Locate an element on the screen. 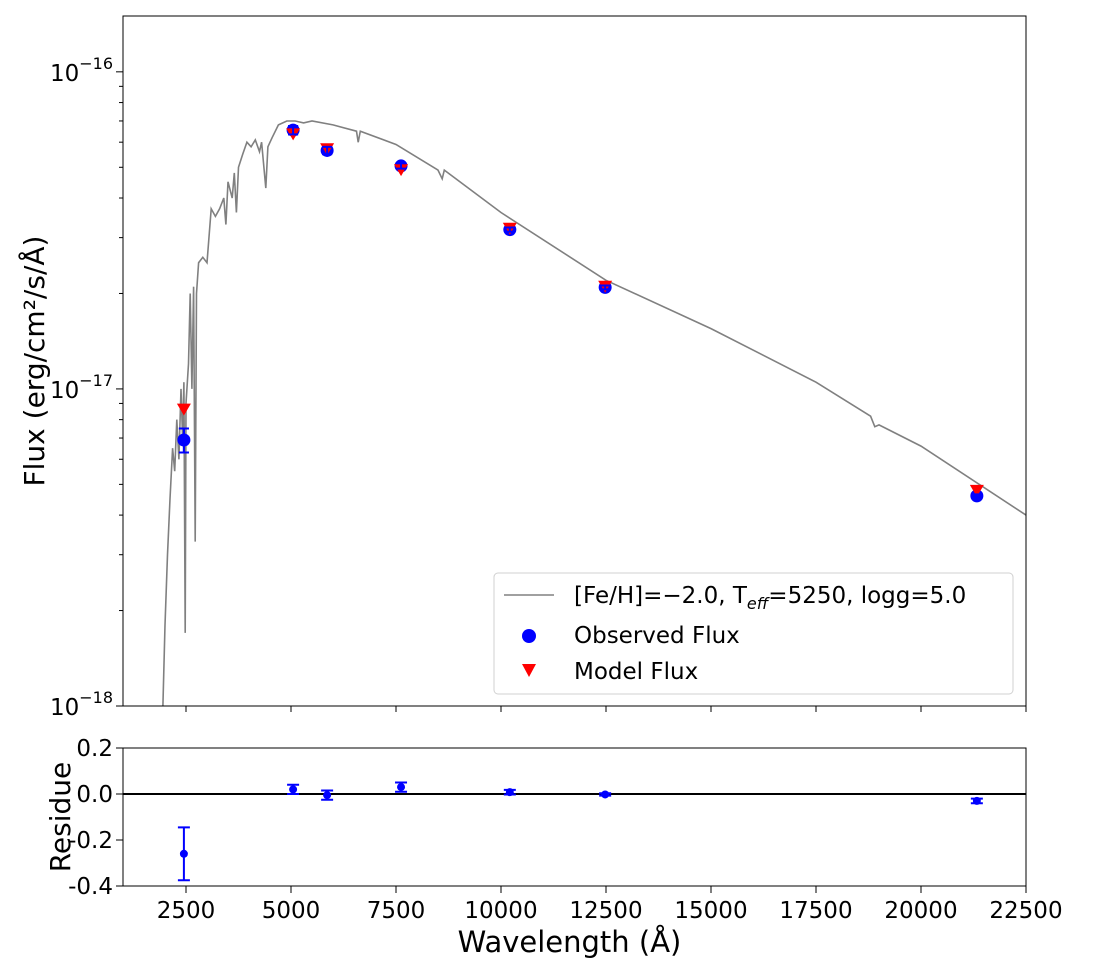 The height and width of the screenshot is (968, 1100). x-tick-label: 20000 is located at coordinates (920, 911).